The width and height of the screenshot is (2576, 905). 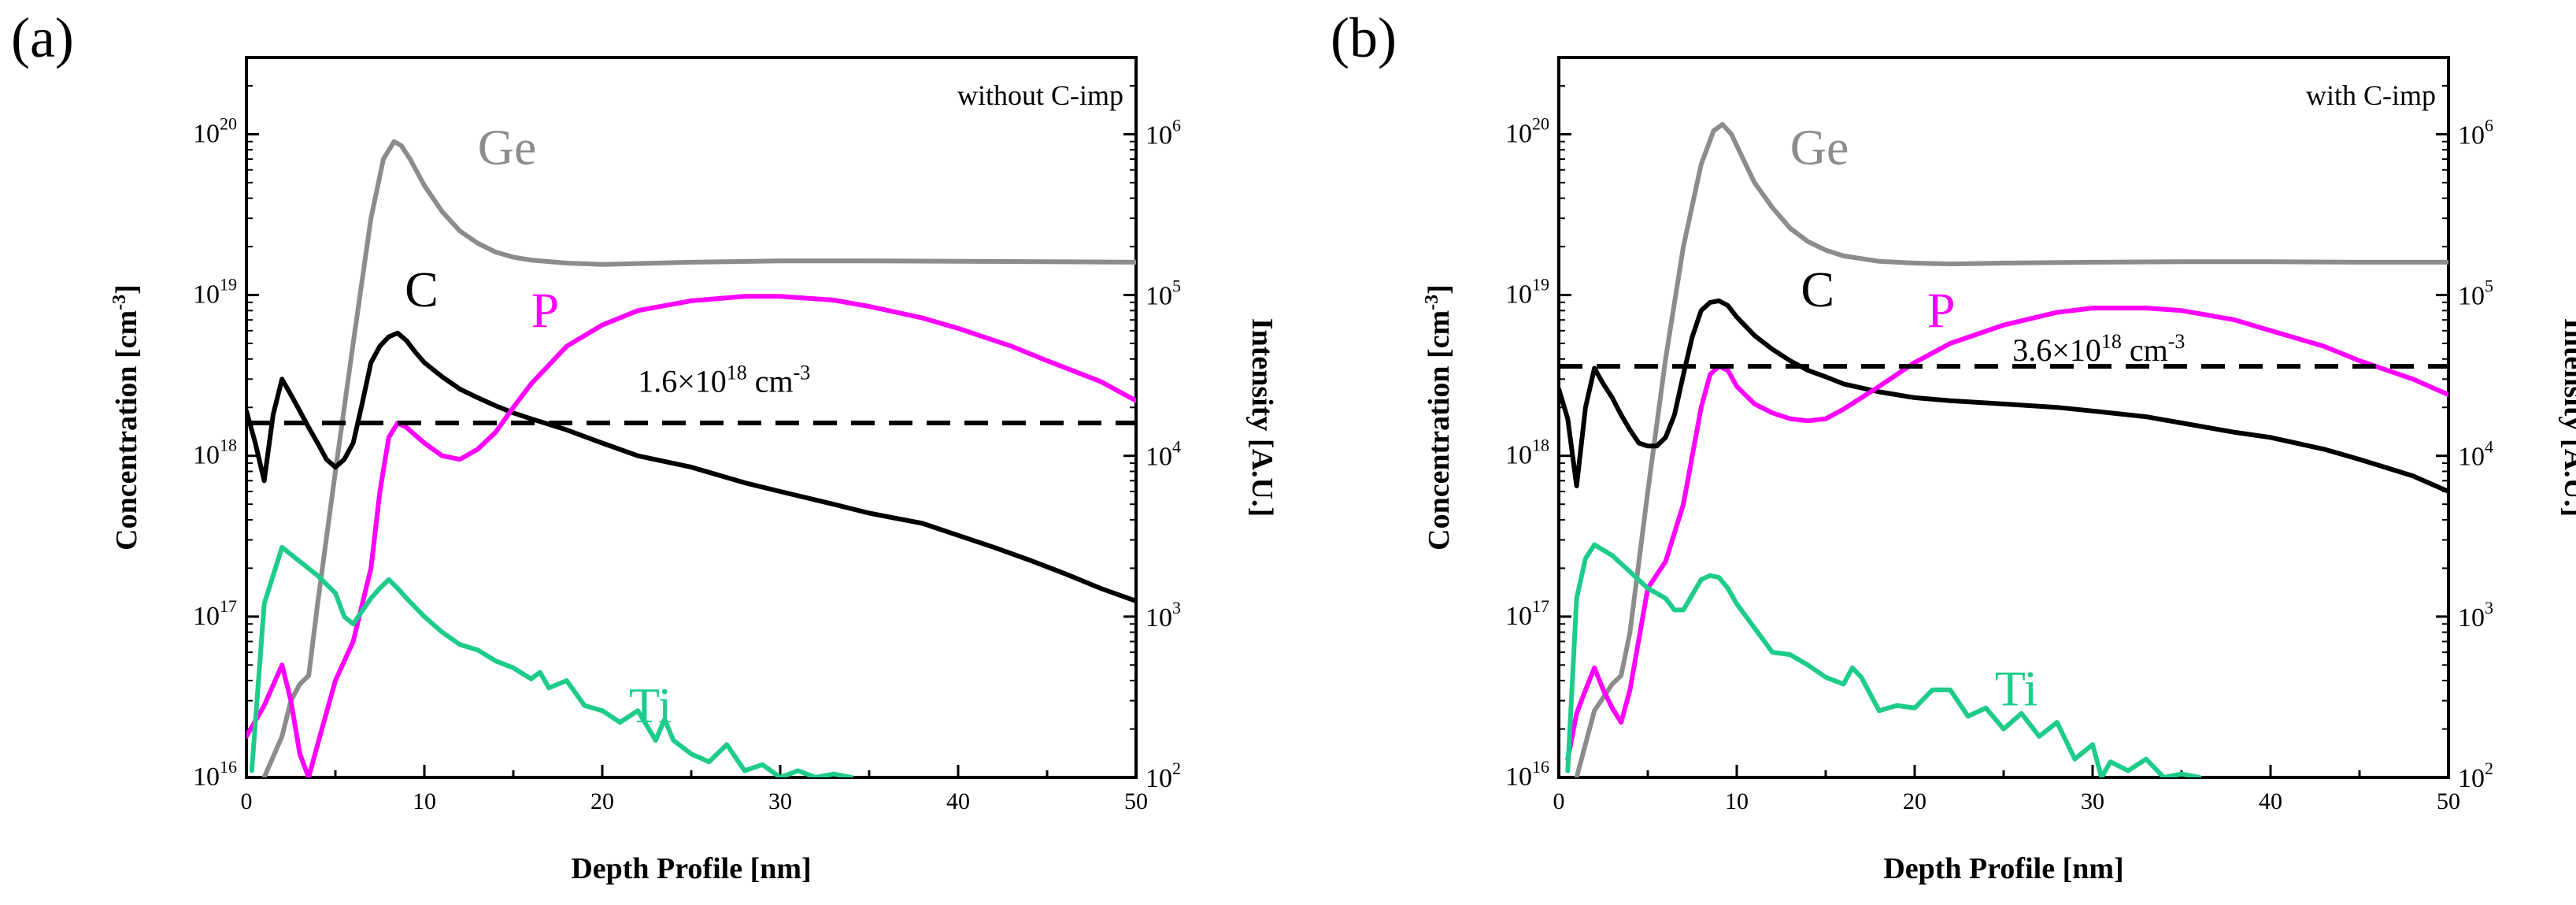 What do you see at coordinates (42, 37) in the screenshot?
I see `panel-label: (a)` at bounding box center [42, 37].